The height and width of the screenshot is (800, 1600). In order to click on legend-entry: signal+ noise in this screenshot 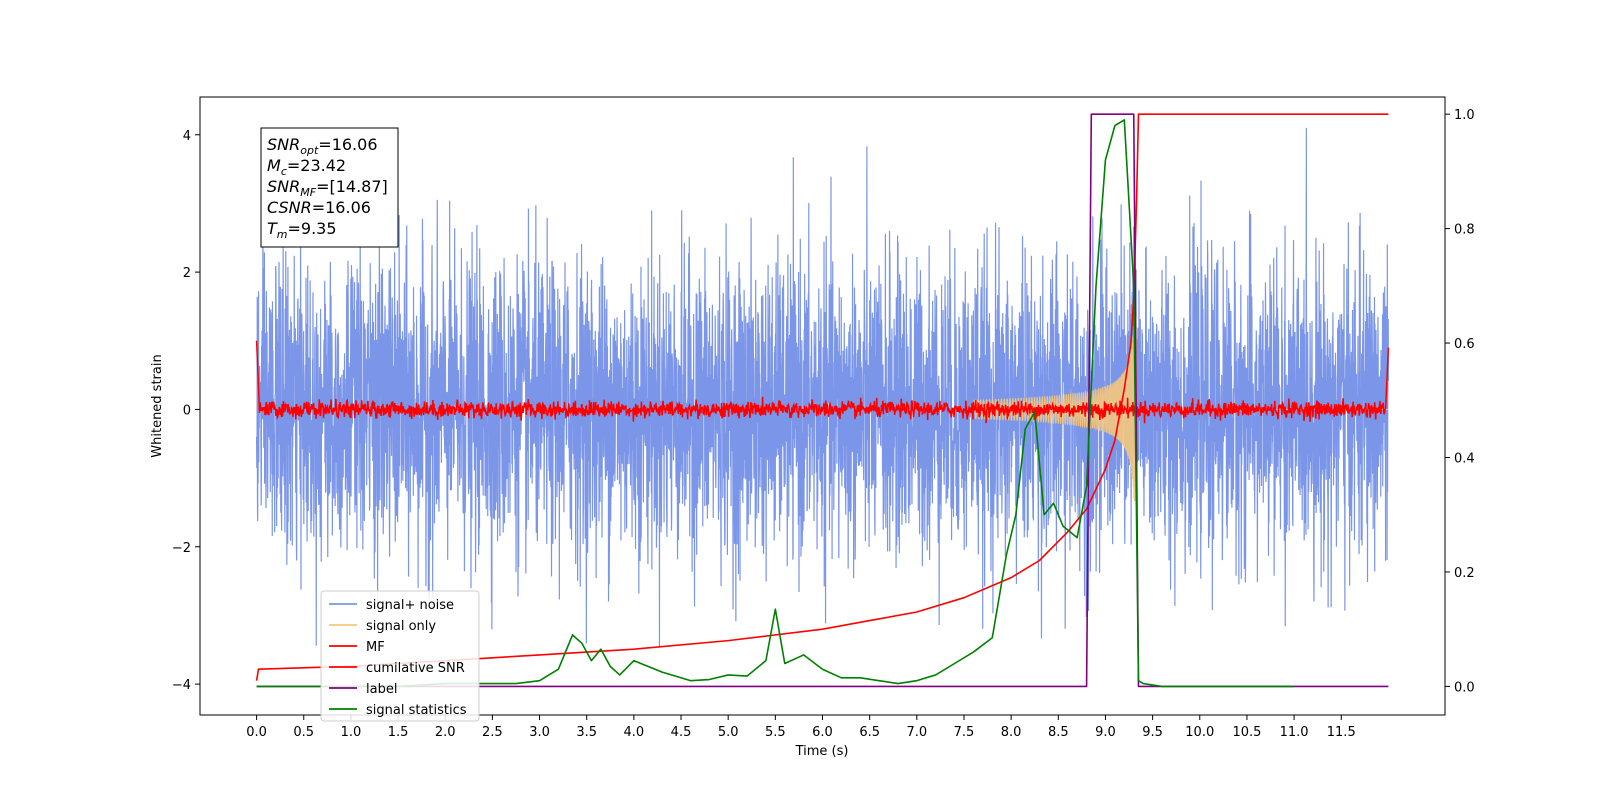, I will do `click(410, 605)`.